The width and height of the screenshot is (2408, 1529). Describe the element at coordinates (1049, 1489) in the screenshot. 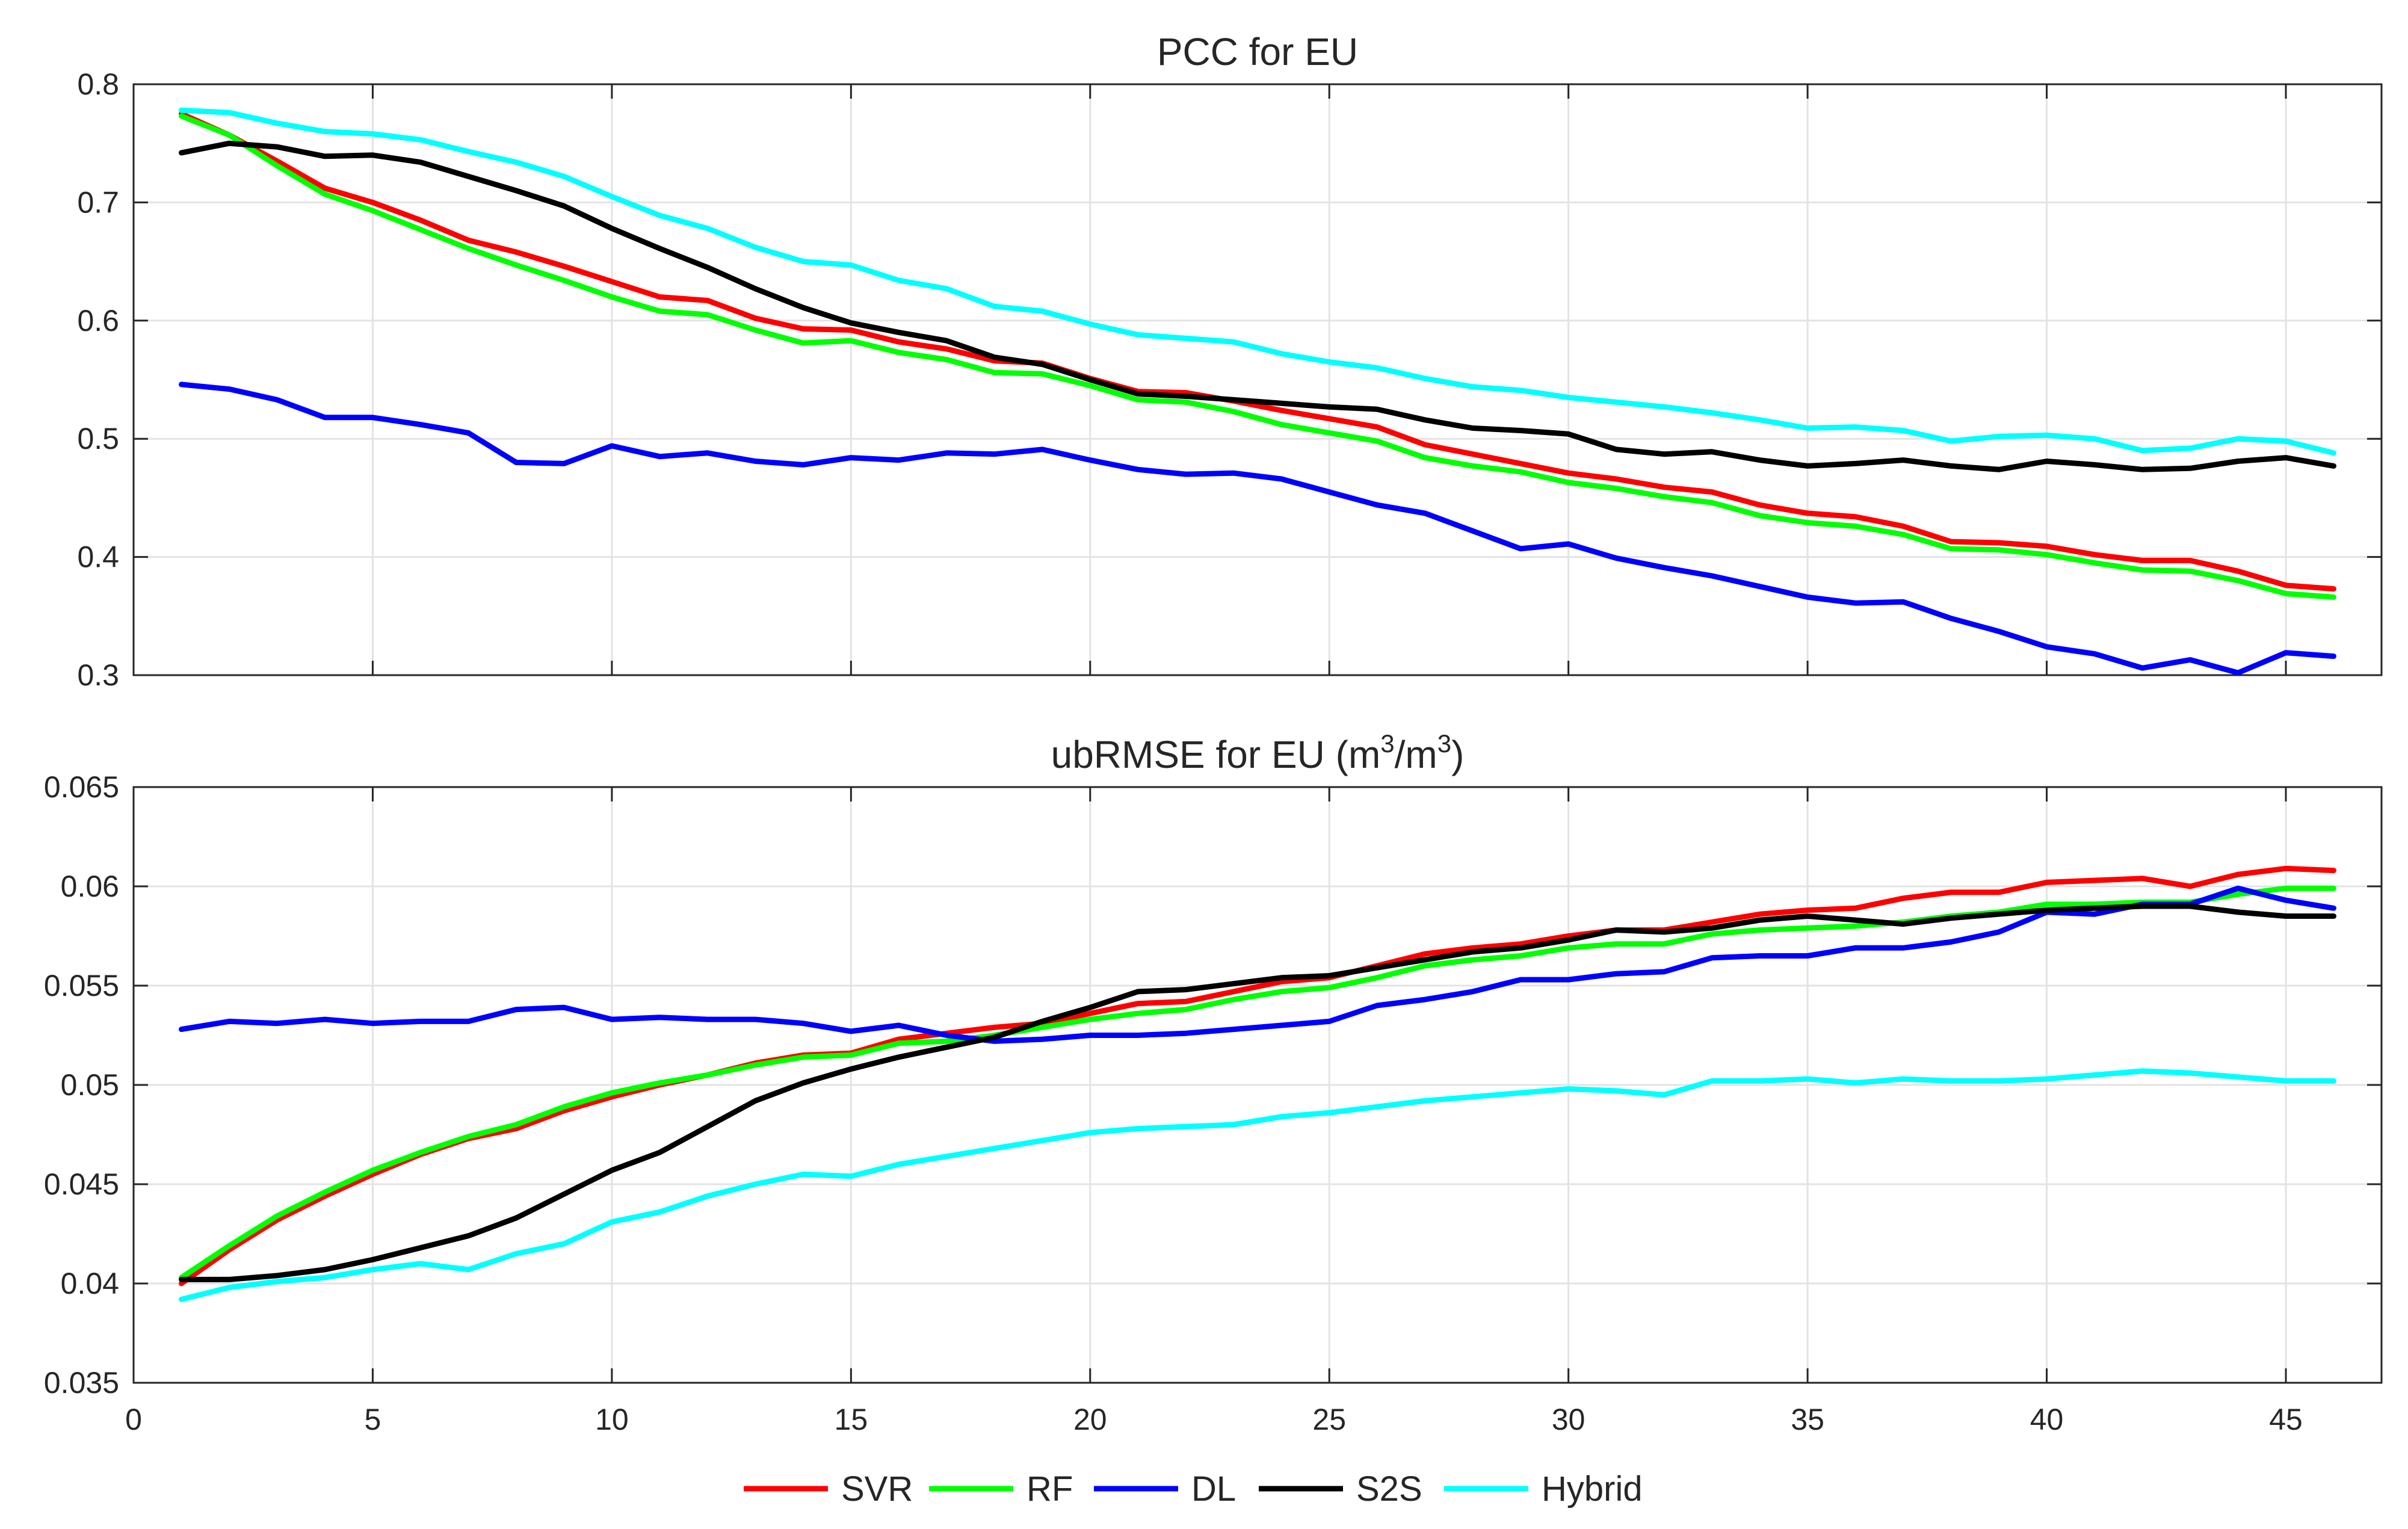

I see `legend-label-rf: RF` at that location.